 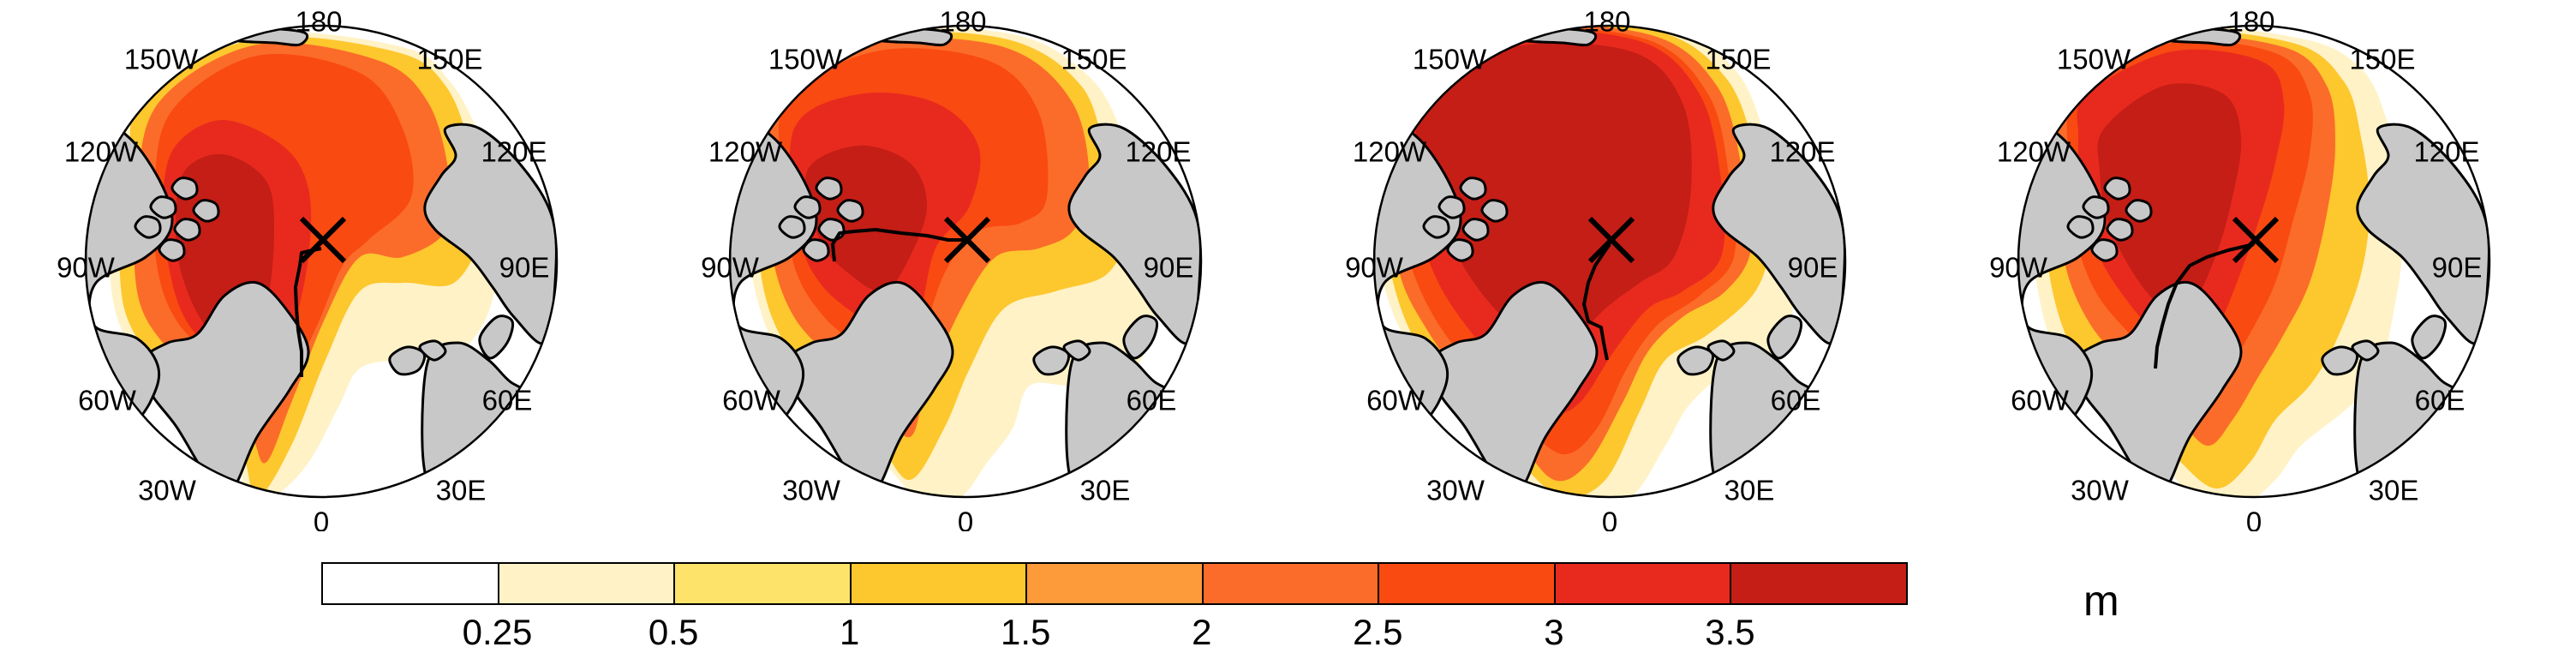 What do you see at coordinates (1378, 632) in the screenshot?
I see `colorbar-tick-label: 2.5` at bounding box center [1378, 632].